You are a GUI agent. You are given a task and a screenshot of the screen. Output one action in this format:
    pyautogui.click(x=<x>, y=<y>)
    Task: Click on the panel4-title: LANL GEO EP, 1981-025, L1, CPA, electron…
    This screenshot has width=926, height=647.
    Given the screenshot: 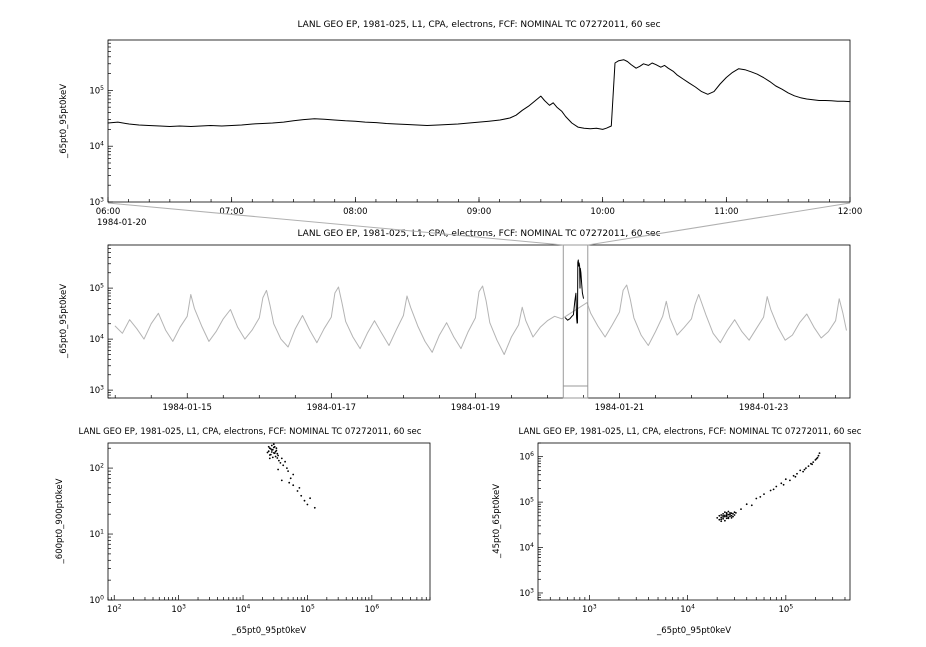 What is the action you would take?
    pyautogui.click(x=690, y=432)
    